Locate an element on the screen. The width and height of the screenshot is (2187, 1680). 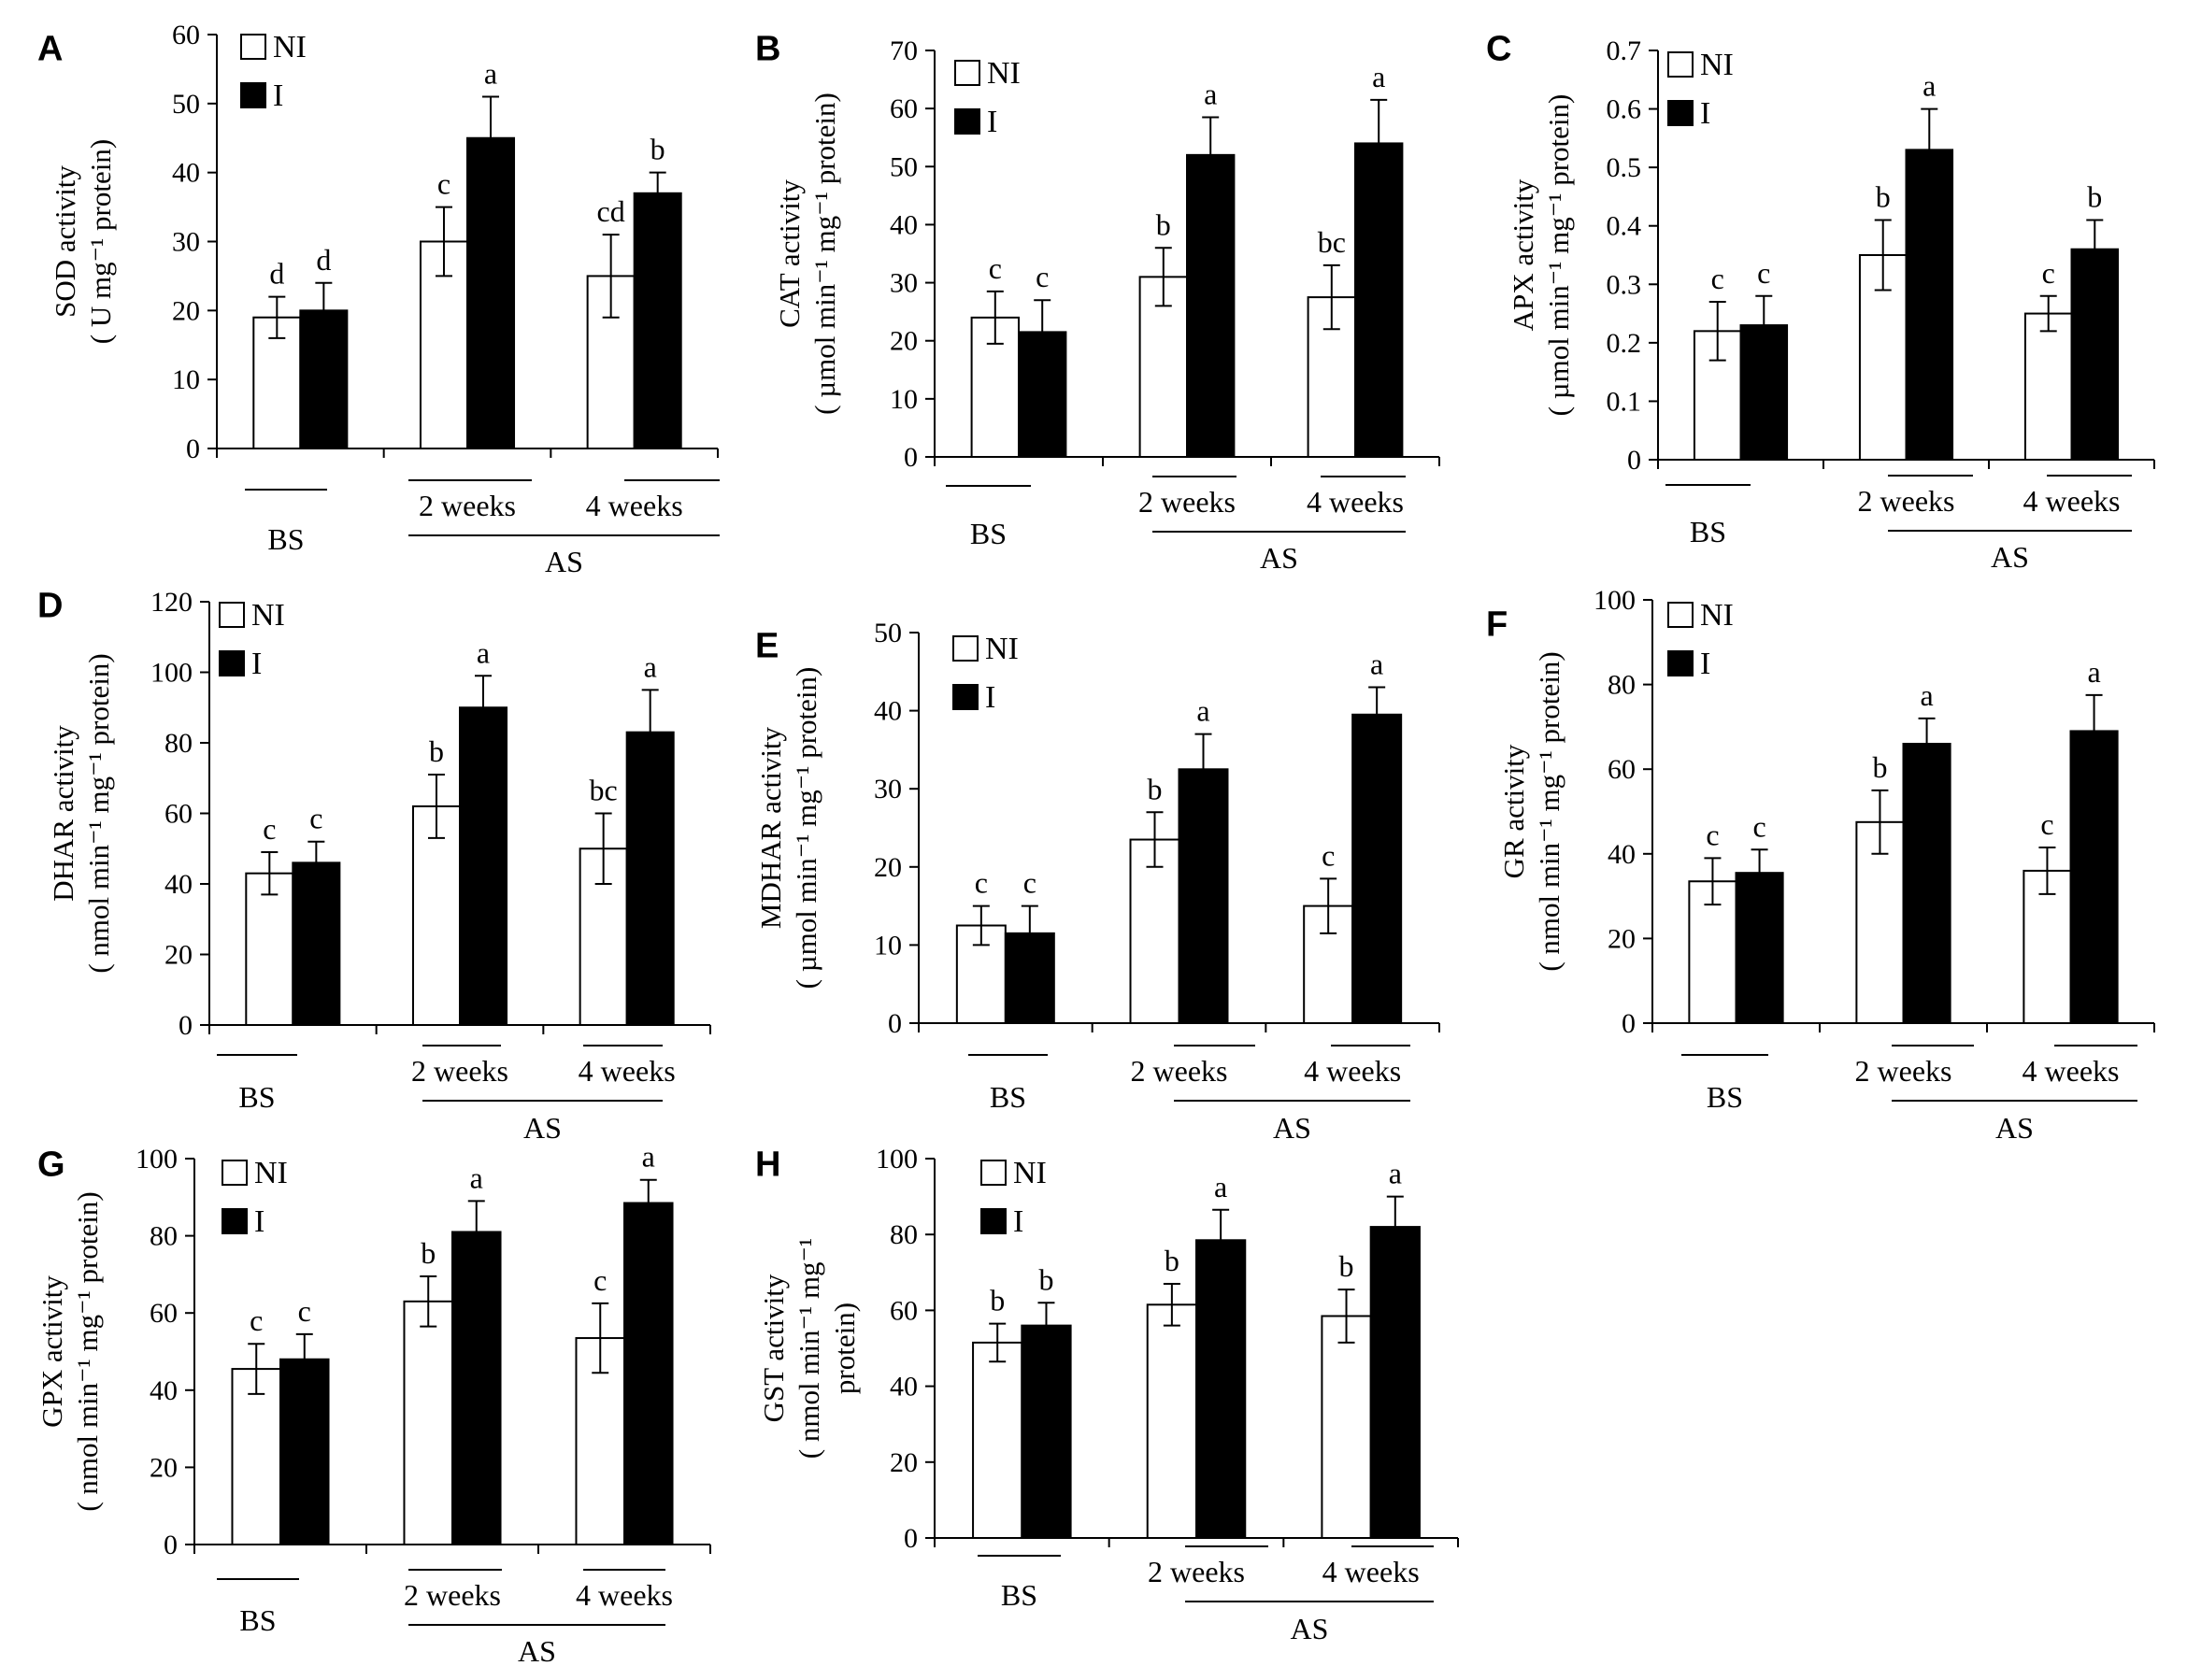
y-axis-label-line: ( nmol min⁻¹ mg⁻¹ protein) is located at coordinates (88, 1351).